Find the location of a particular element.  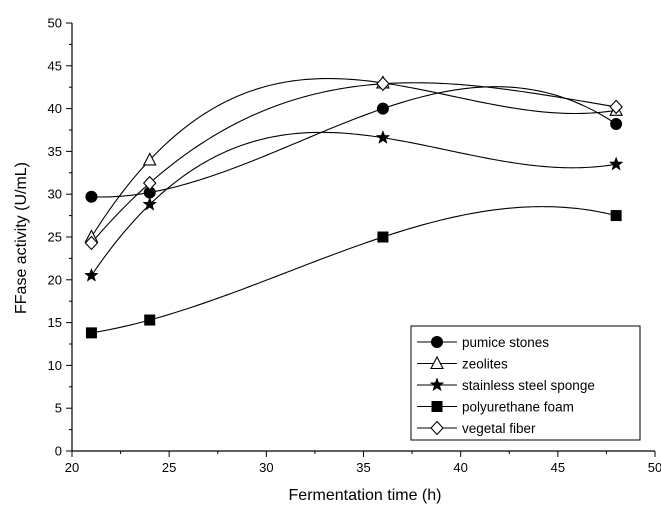

y-tick-label: 40 is located at coordinates (55, 108).